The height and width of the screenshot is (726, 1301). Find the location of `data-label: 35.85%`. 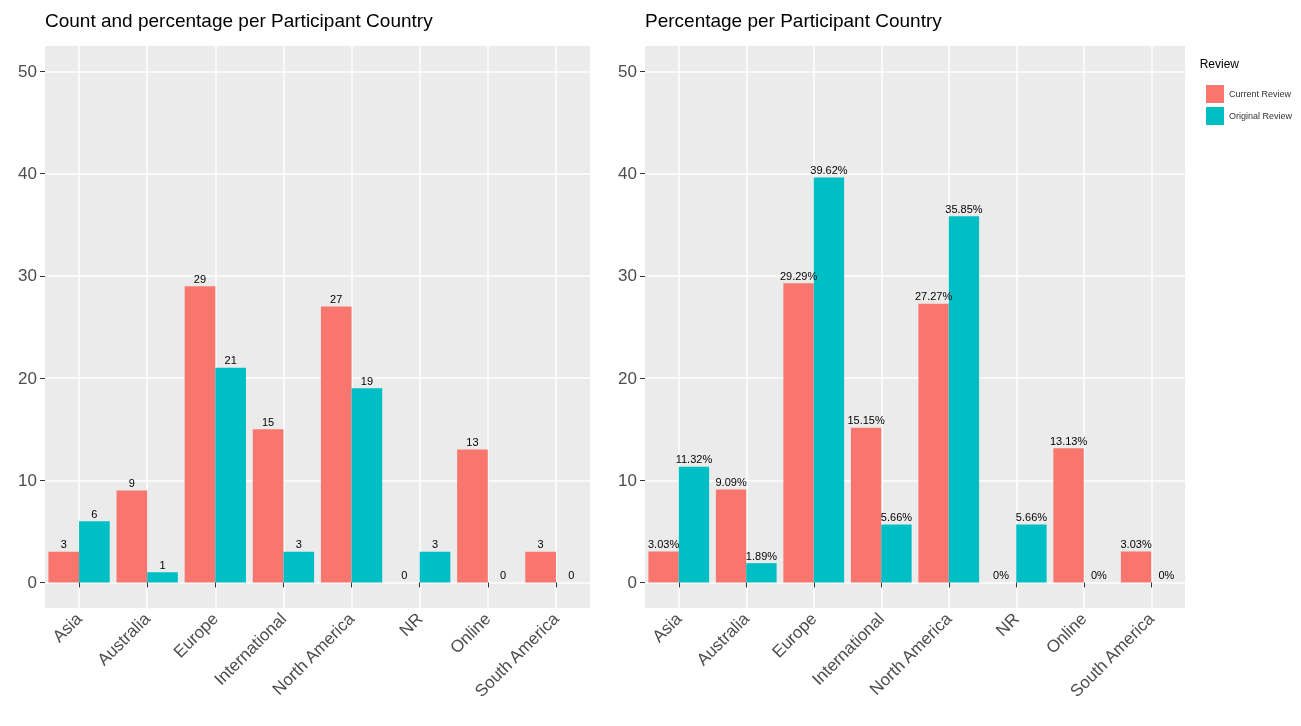

data-label: 35.85% is located at coordinates (964, 208).